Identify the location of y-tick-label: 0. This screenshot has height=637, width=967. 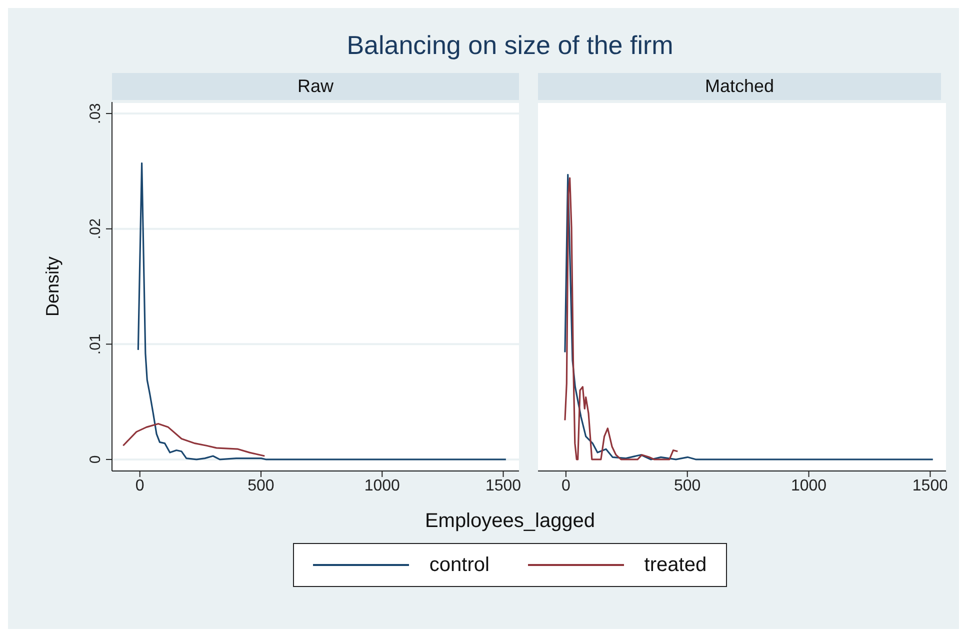
(95, 459).